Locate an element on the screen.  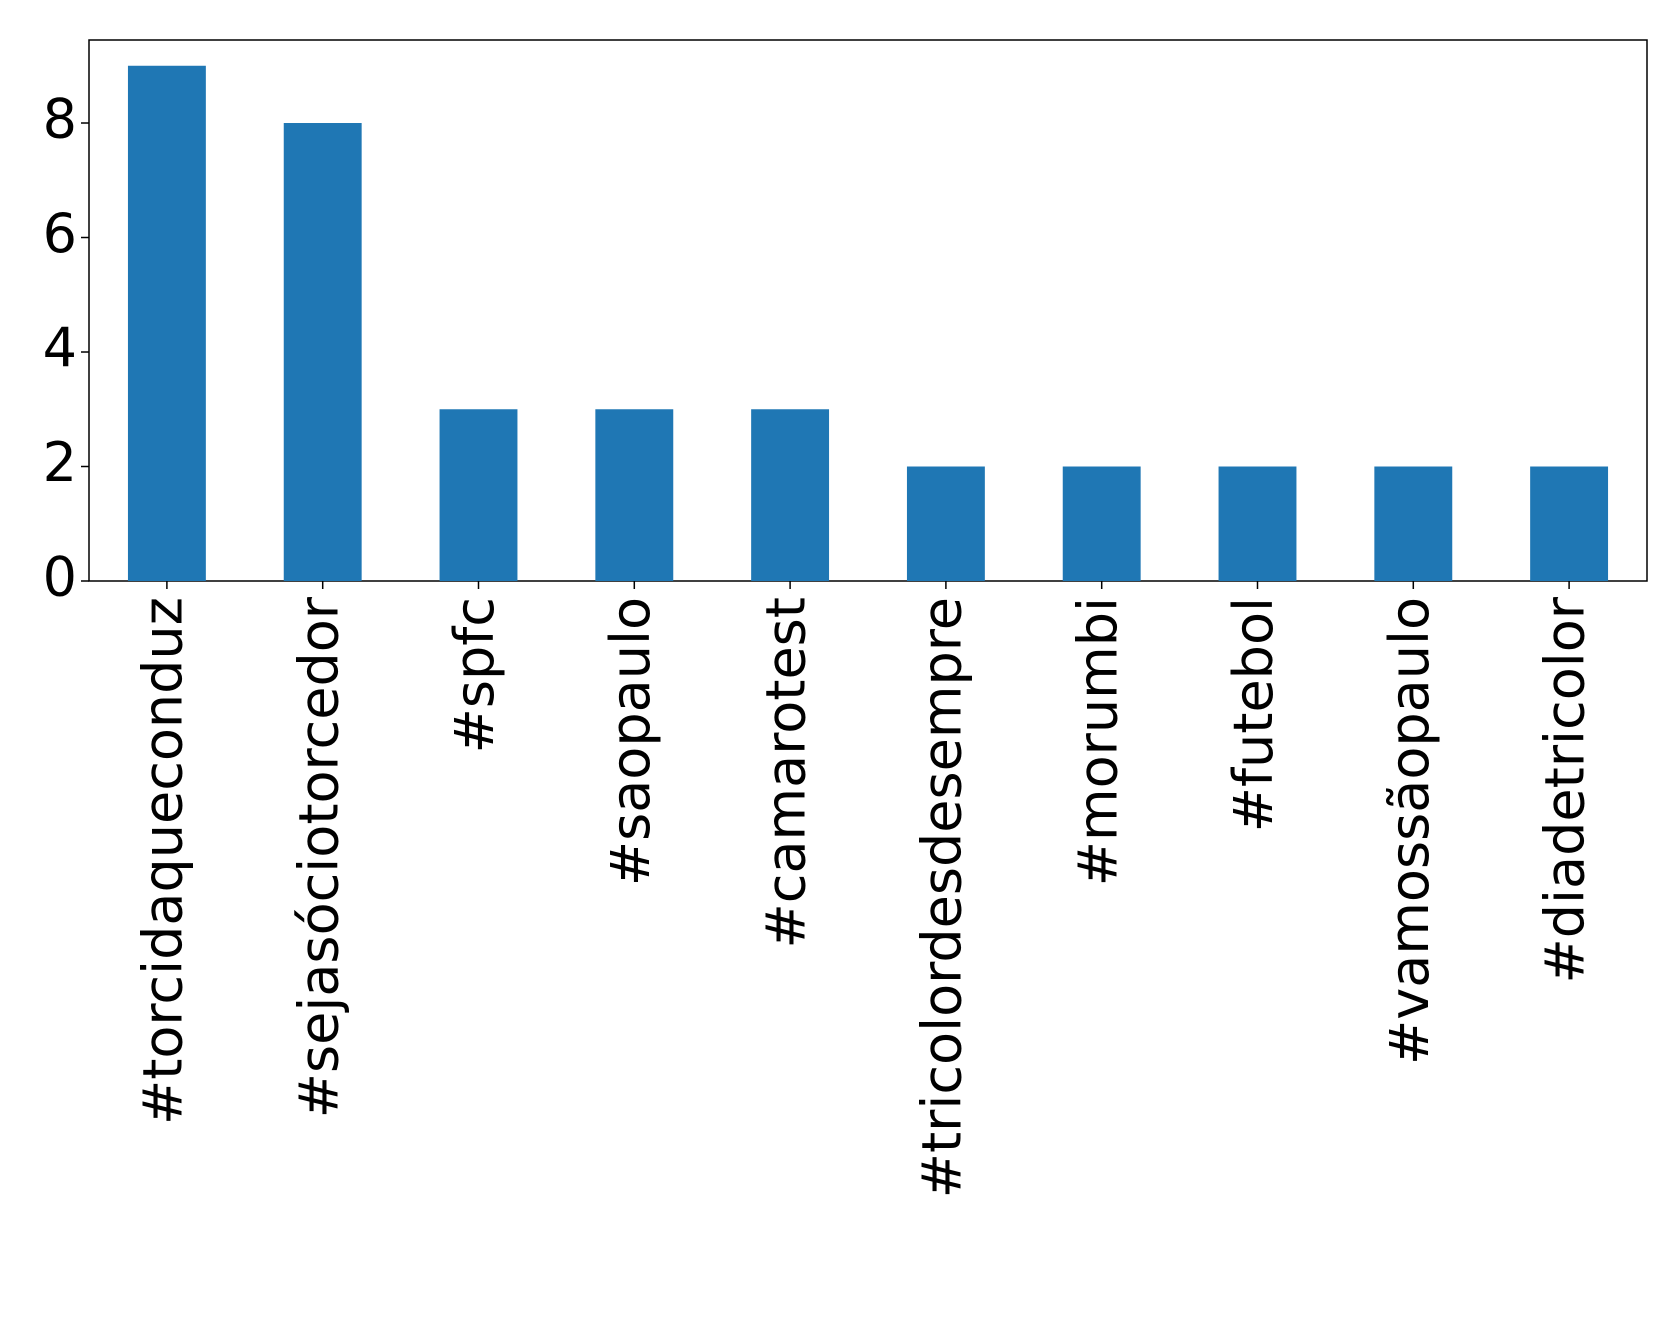
x-tick-label: #saopaulo is located at coordinates (630, 741).